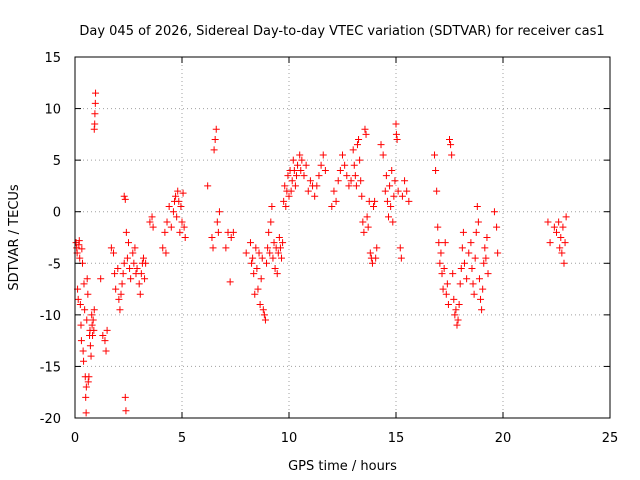  Describe the element at coordinates (182, 438) in the screenshot. I see `x-tick-label: 5` at that location.